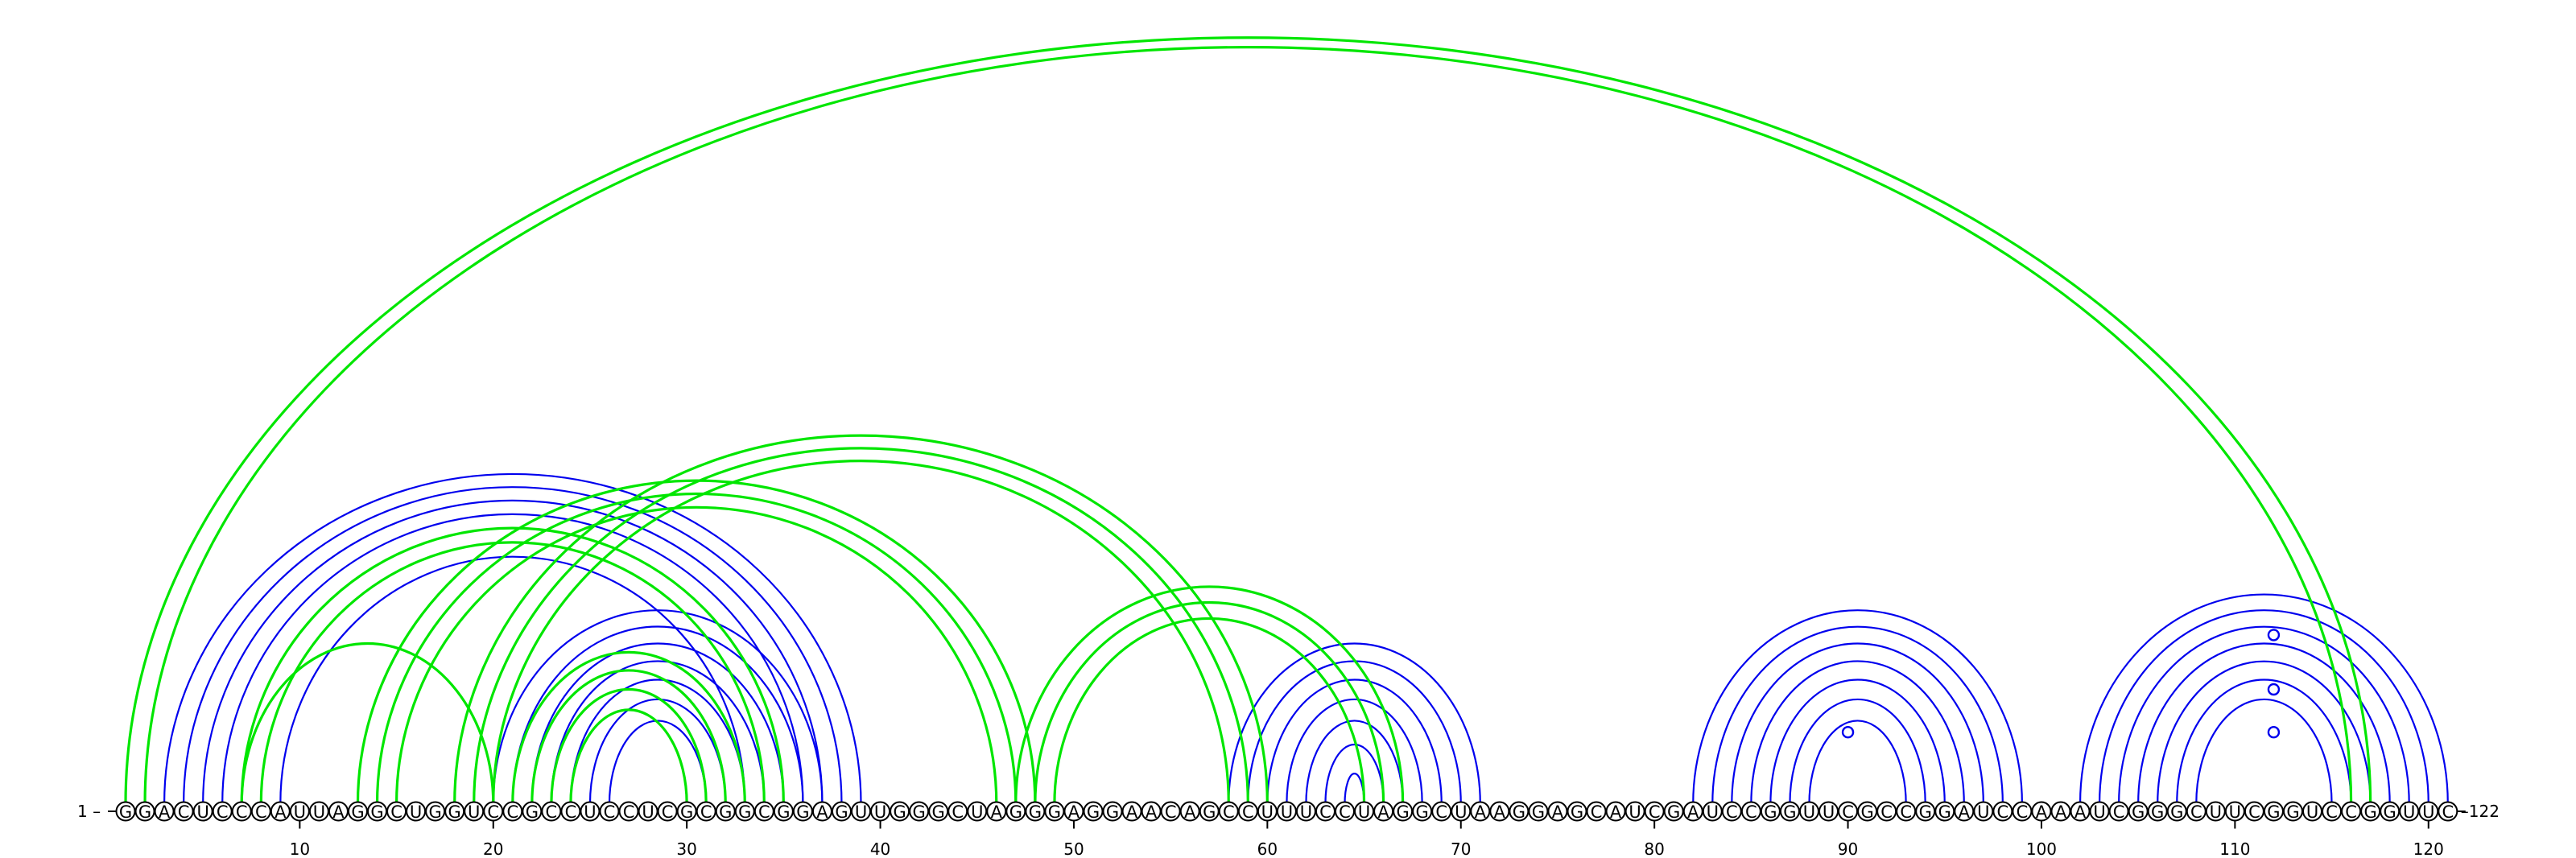 The image size is (2576, 858). What do you see at coordinates (1073, 812) in the screenshot?
I see `nucleotide-50: A` at bounding box center [1073, 812].